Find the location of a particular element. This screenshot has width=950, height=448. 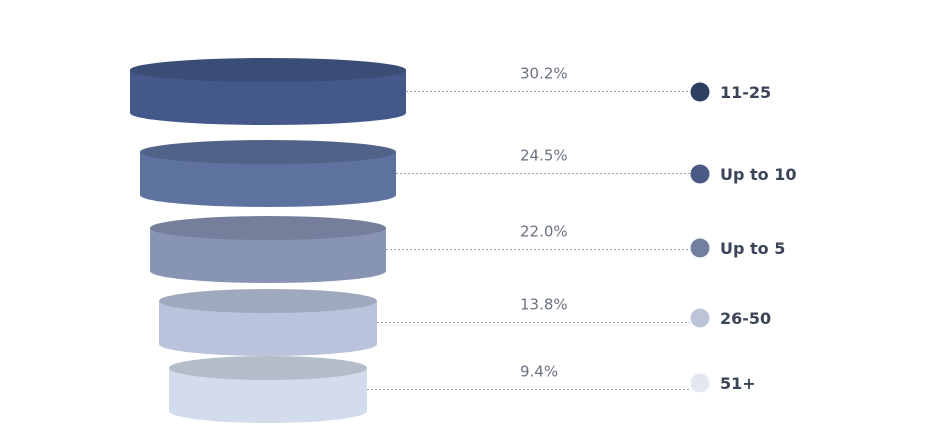

data-label: 24.5% is located at coordinates (544, 156).